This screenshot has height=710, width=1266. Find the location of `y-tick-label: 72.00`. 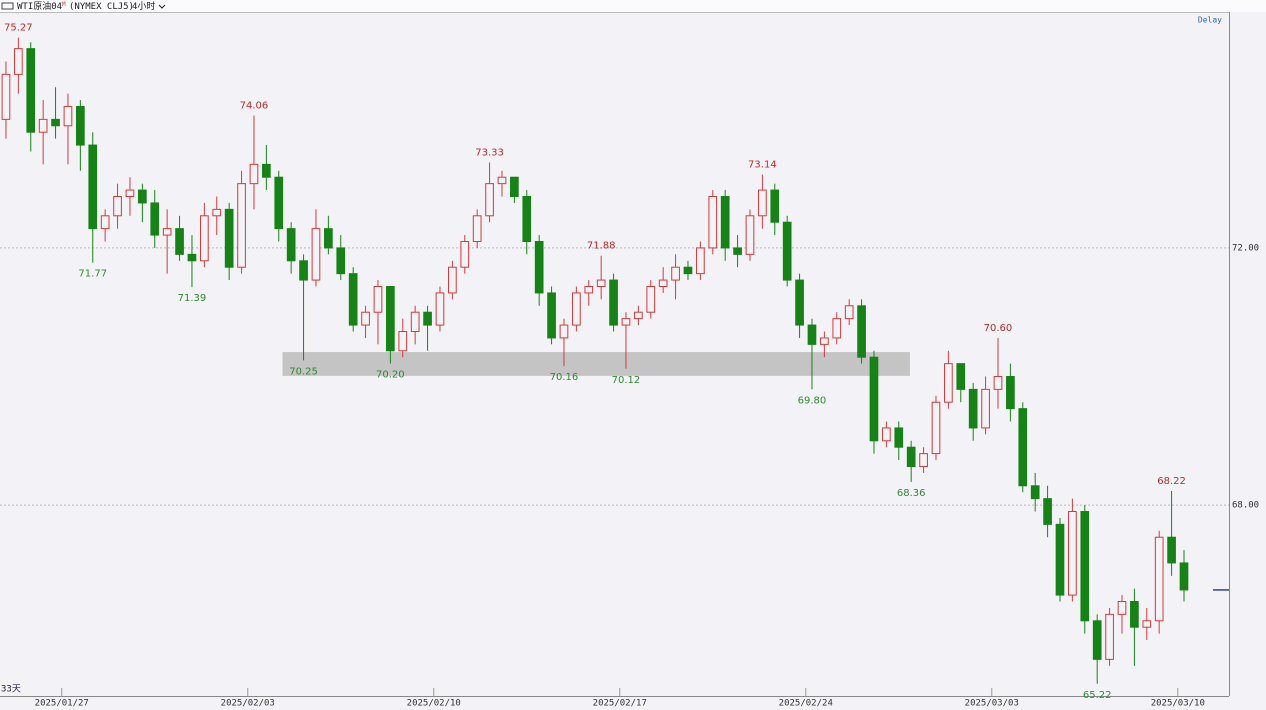

y-tick-label: 72.00 is located at coordinates (1245, 248).